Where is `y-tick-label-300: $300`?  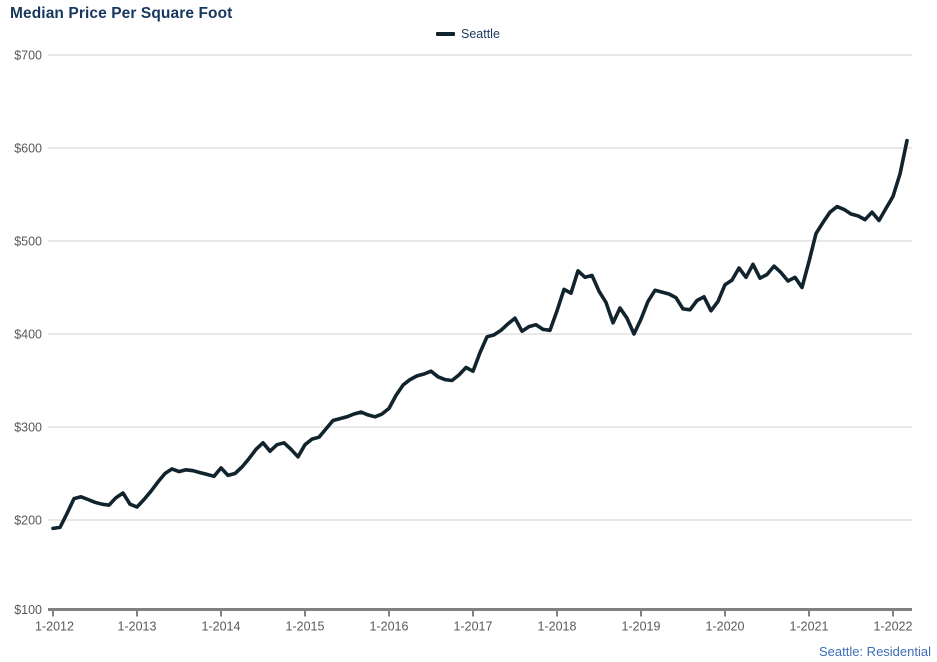
y-tick-label-300: $300 is located at coordinates (28, 428).